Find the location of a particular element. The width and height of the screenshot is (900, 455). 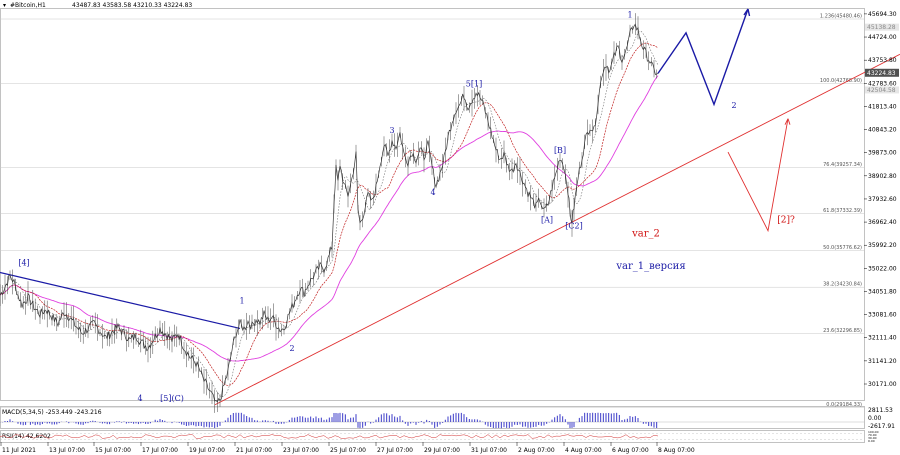

fib-label: 100.0(42768.90) is located at coordinates (841, 81).